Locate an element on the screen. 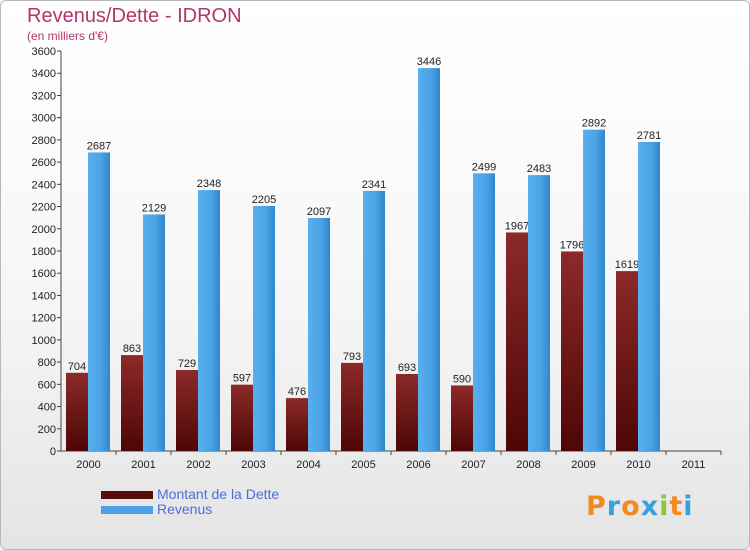  data-label-debt: 704 is located at coordinates (77, 367).